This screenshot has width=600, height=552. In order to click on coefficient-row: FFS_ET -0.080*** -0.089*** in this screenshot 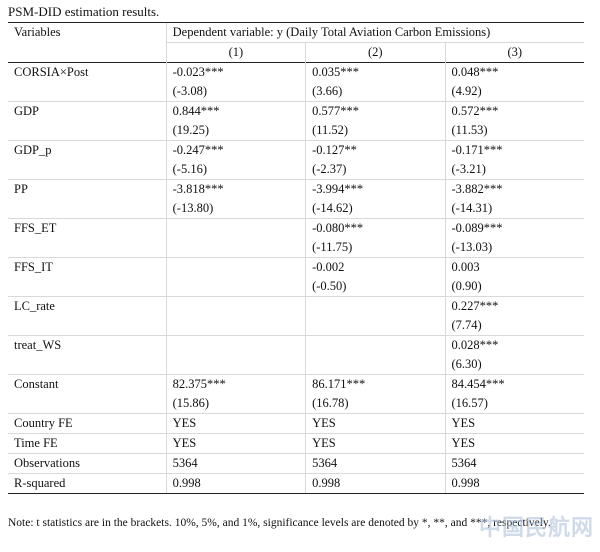, I will do `click(296, 228)`.